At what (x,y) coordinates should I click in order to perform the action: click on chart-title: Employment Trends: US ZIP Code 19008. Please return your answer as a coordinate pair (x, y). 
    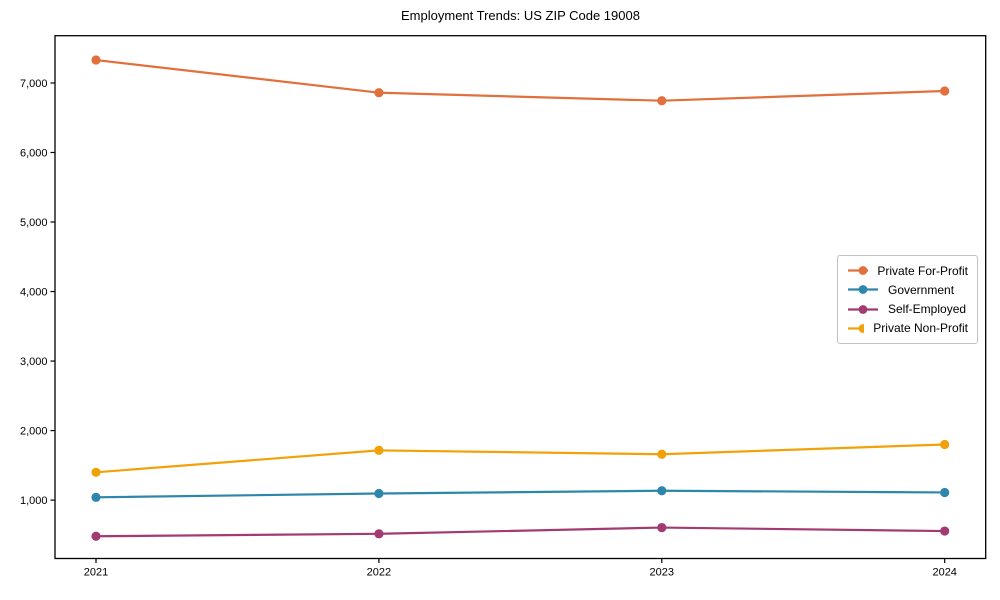
    Looking at the image, I should click on (520, 15).